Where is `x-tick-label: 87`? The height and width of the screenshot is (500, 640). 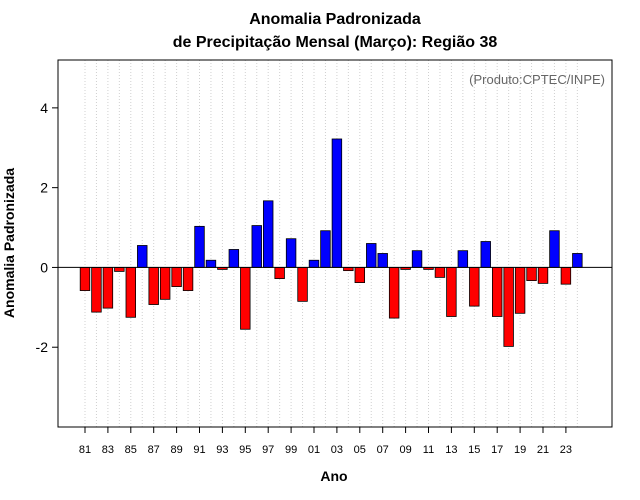 x-tick-label: 87 is located at coordinates (154, 450).